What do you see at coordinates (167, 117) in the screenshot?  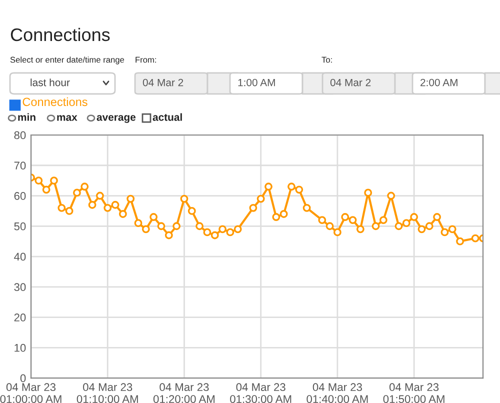 I see `text: actual` at bounding box center [167, 117].